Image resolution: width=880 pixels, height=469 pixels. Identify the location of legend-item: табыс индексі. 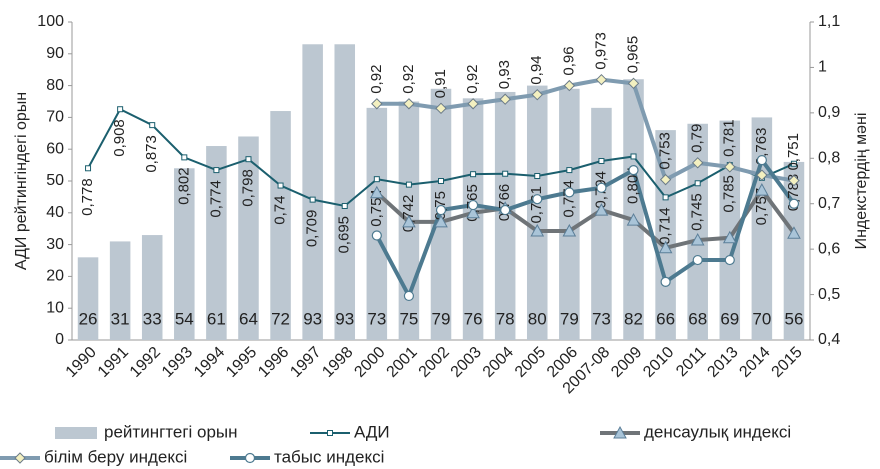
(307, 456).